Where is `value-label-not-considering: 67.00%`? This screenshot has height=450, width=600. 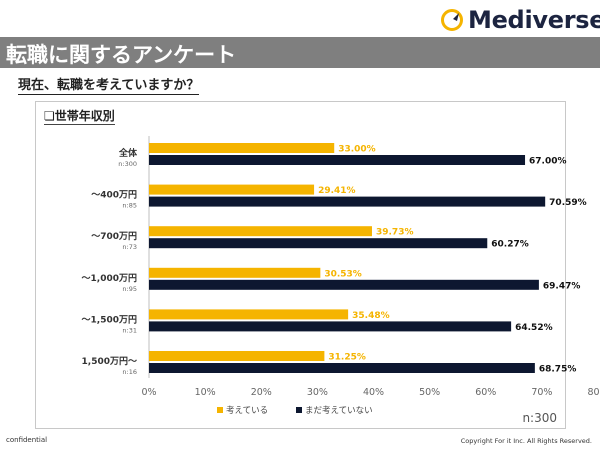
value-label-not-considering: 67.00% is located at coordinates (548, 162).